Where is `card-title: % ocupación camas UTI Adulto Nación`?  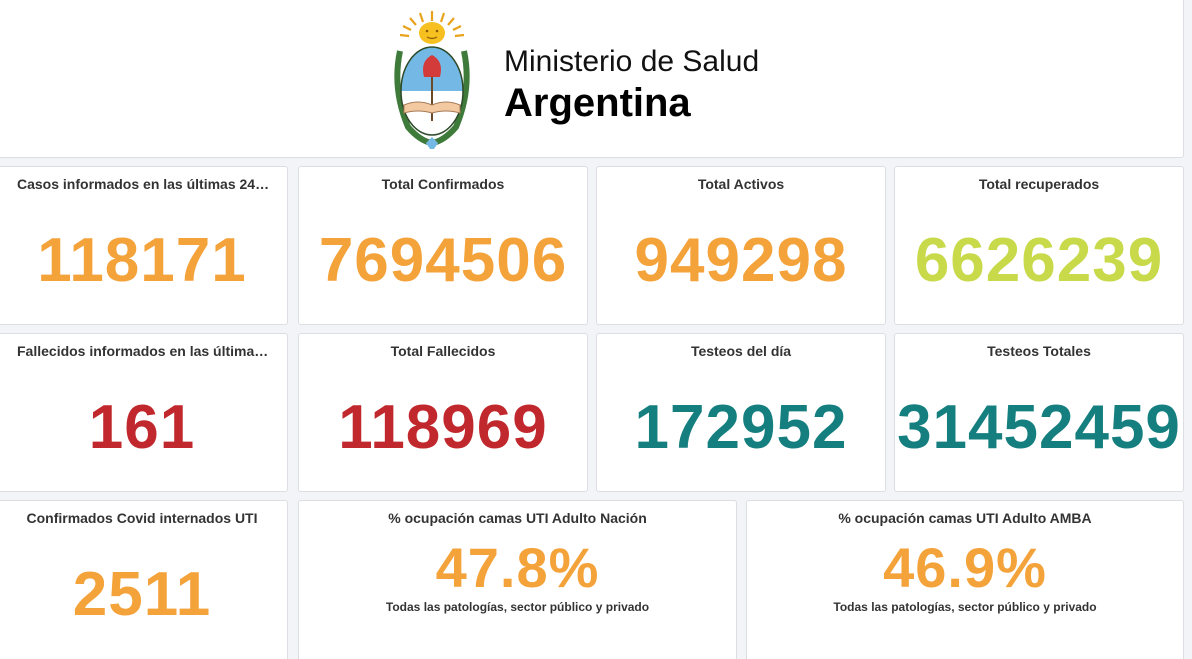
card-title: % ocupación camas UTI Adulto Nación is located at coordinates (517, 518).